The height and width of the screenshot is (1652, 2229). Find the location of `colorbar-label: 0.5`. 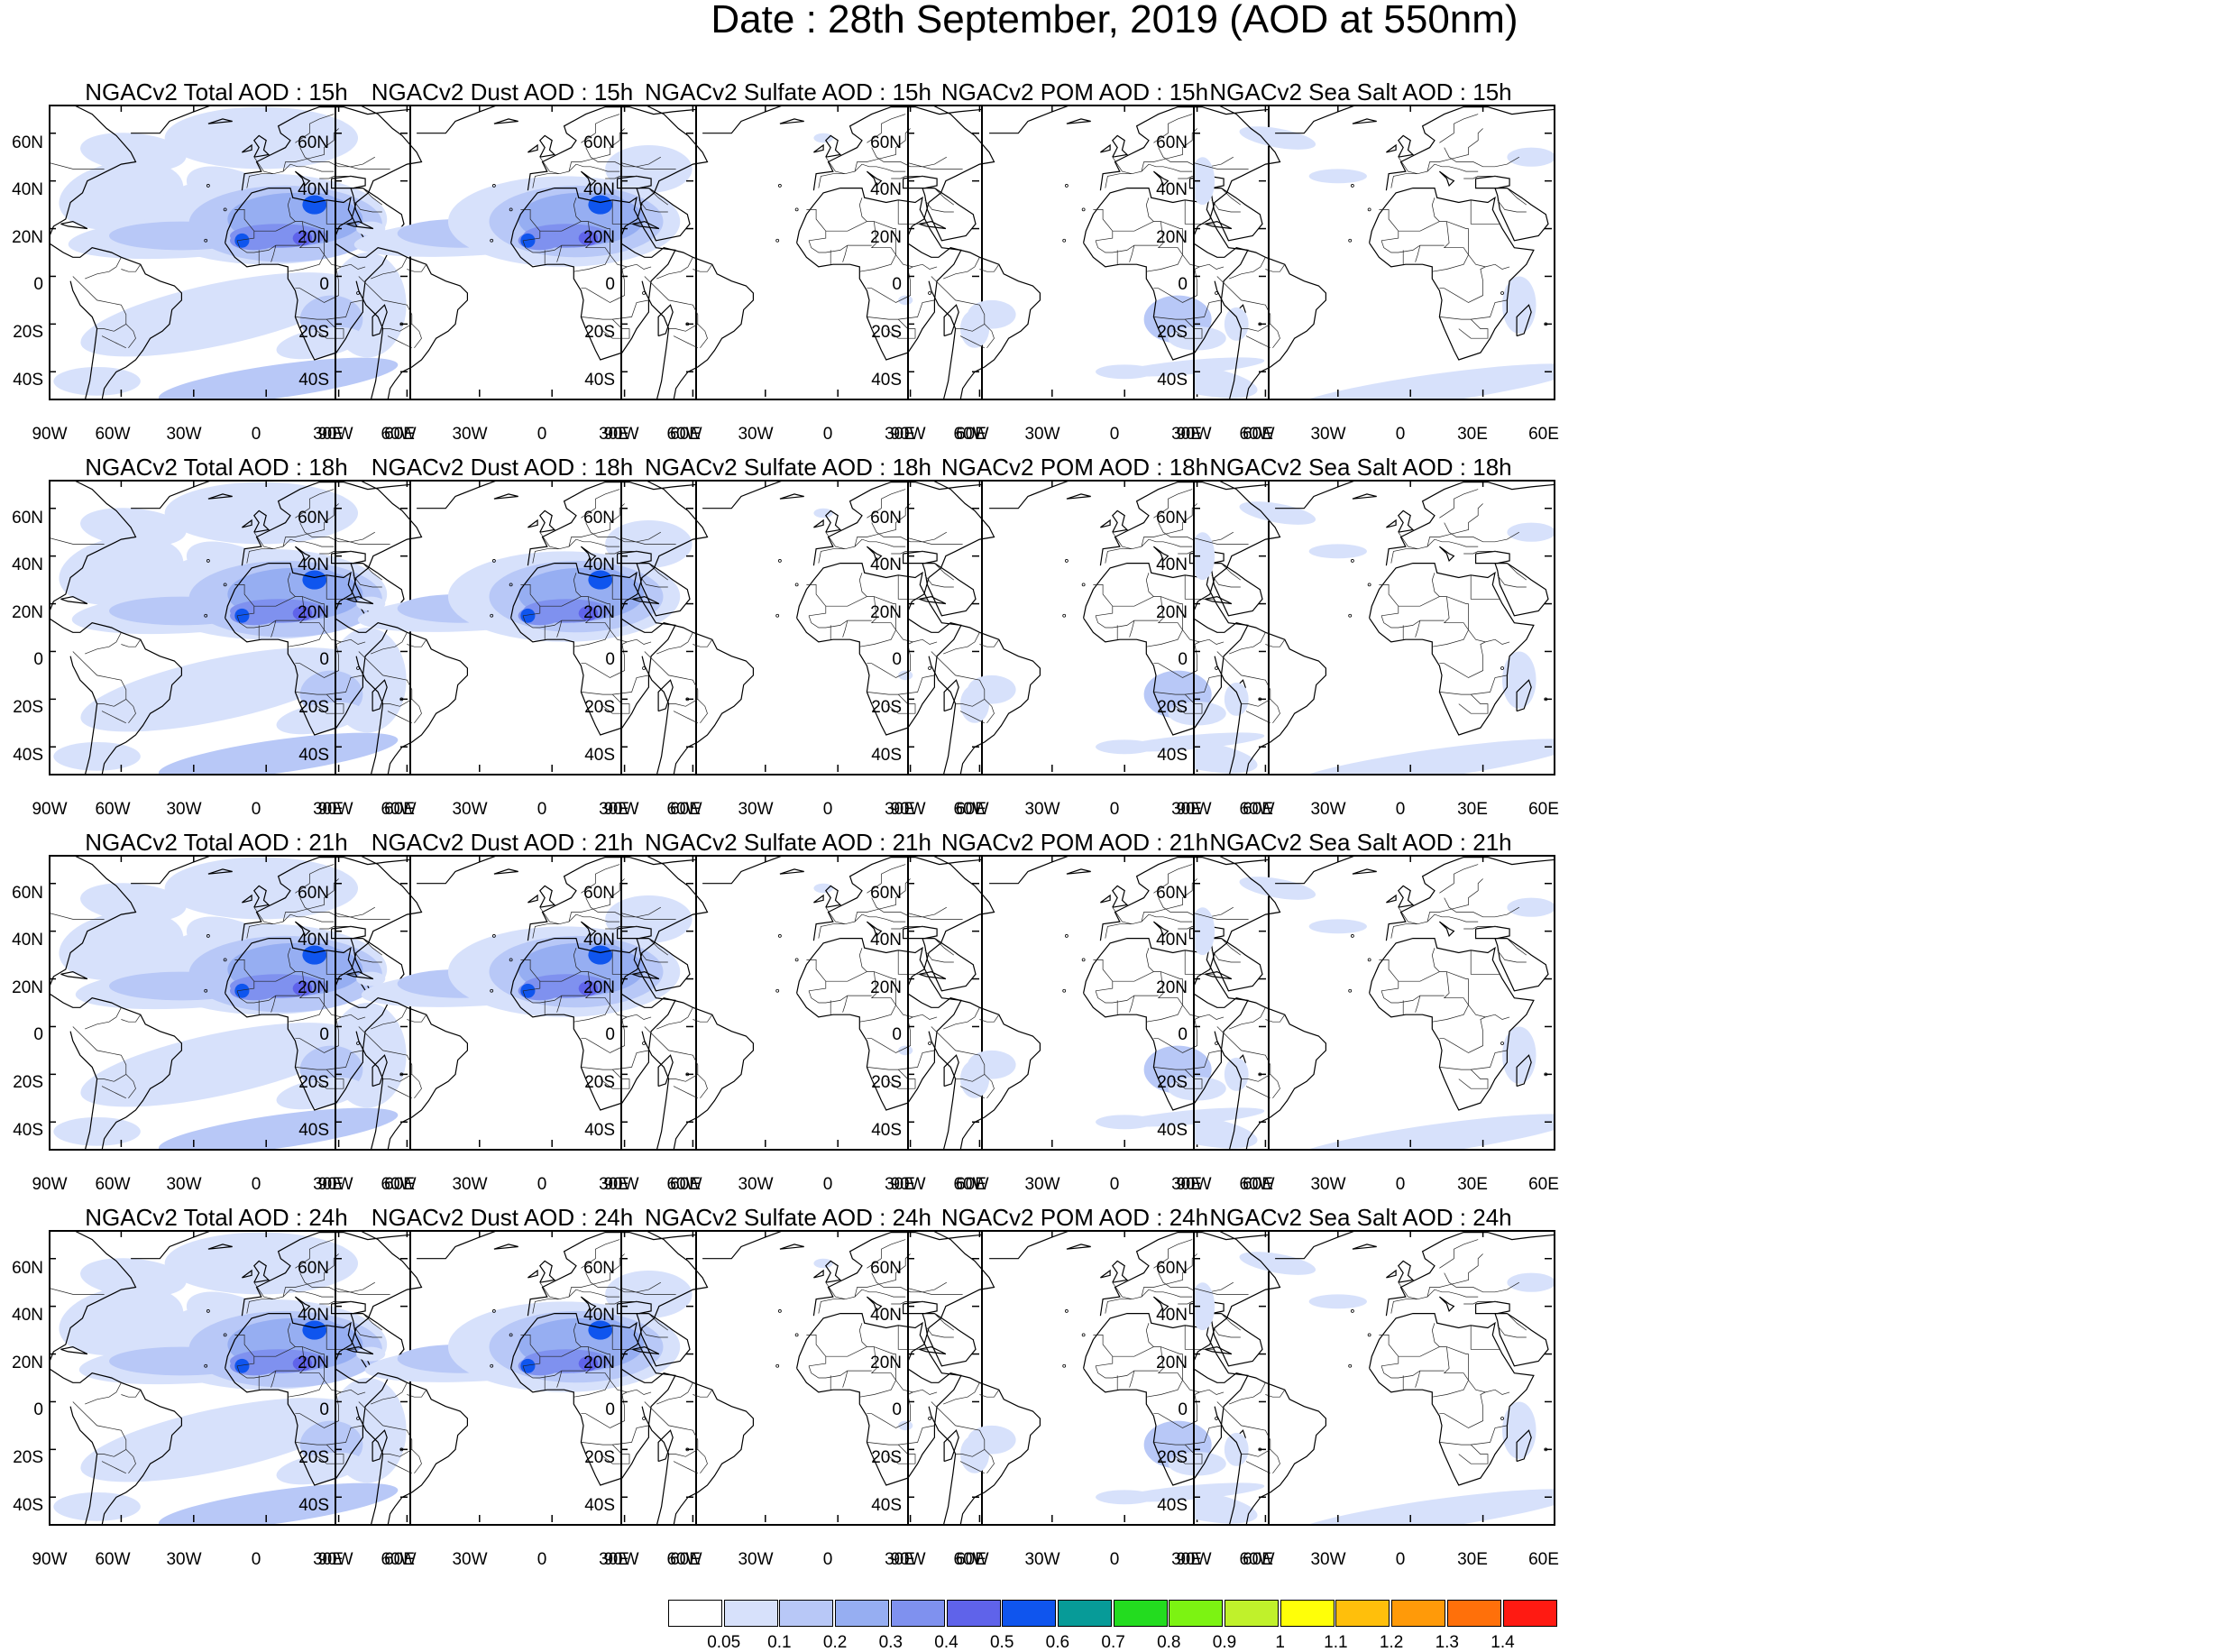

colorbar-label: 0.5 is located at coordinates (1001, 1642).